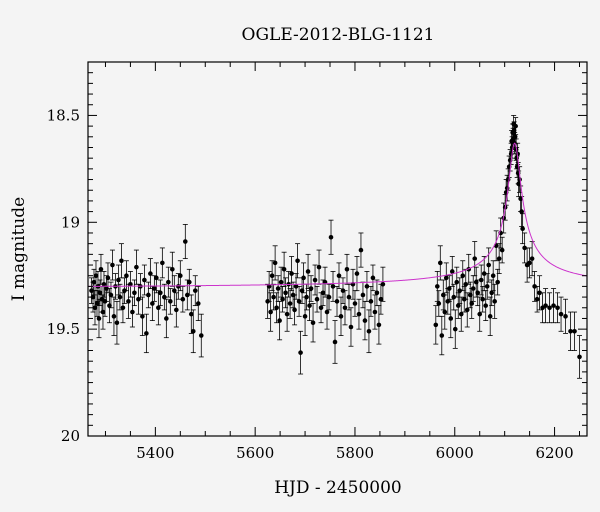 The height and width of the screenshot is (512, 600). Describe the element at coordinates (355, 453) in the screenshot. I see `x-tick-label: 5800` at that location.